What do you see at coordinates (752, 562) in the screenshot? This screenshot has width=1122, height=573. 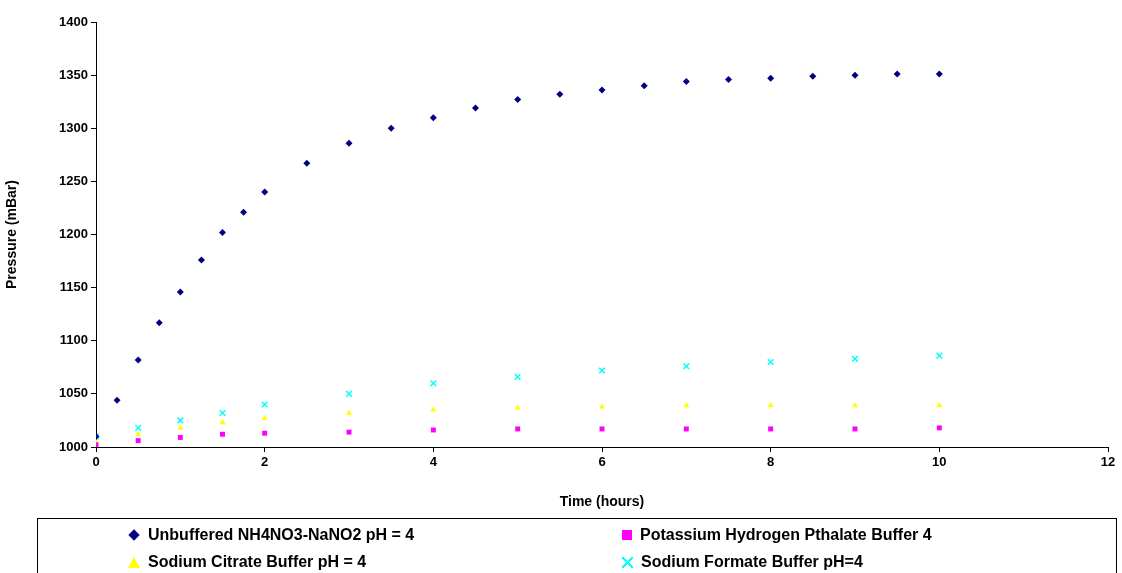 I see `legend-label: Sodium Formate Buffer pH=4` at bounding box center [752, 562].